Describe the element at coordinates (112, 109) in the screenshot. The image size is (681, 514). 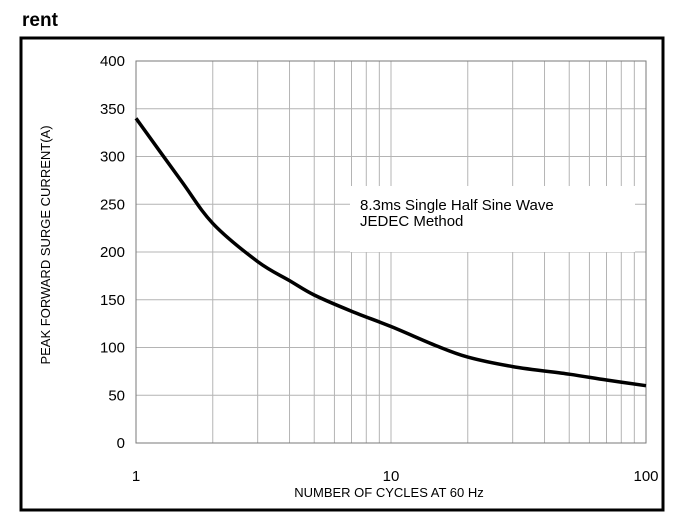
I see `y-tick-label: 350` at that location.